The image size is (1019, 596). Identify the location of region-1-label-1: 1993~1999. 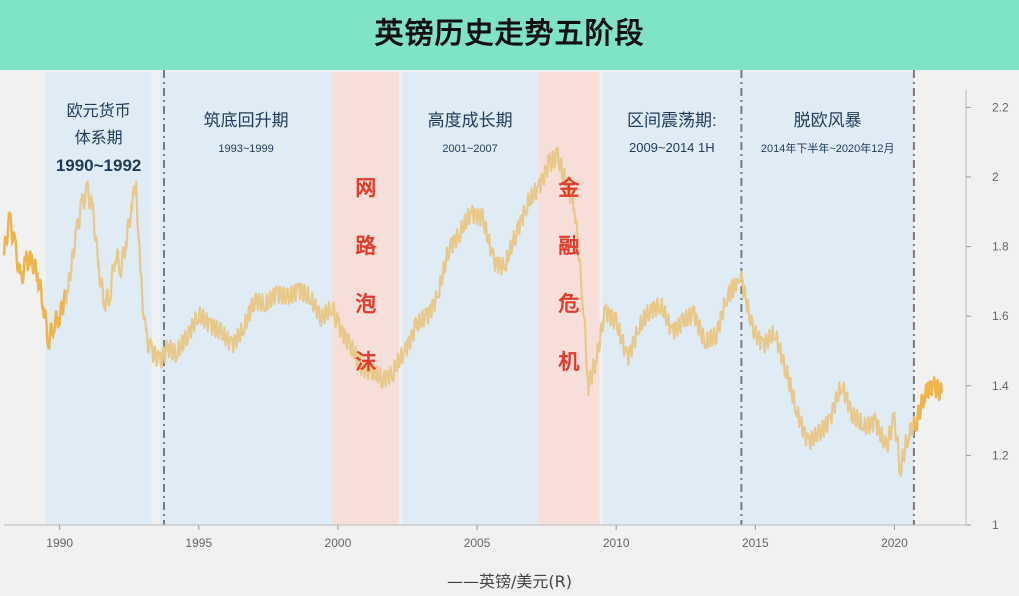
(245, 149).